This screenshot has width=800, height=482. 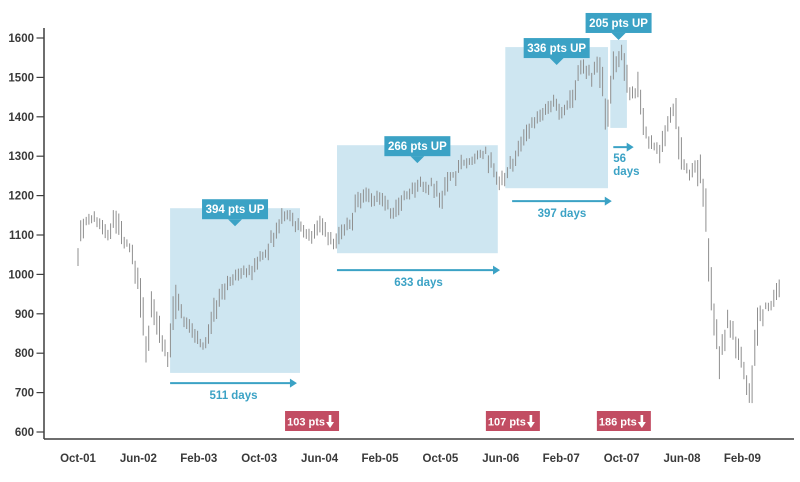 I want to click on x-tick-label: Oct-05, so click(x=441, y=459).